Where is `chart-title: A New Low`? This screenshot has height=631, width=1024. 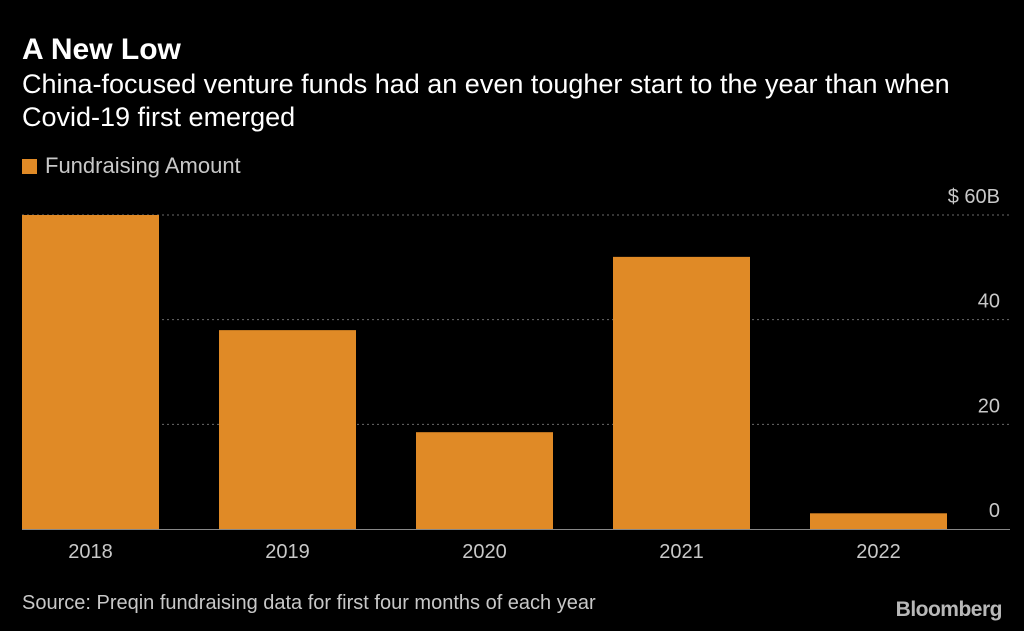 chart-title: A New Low is located at coordinates (101, 49).